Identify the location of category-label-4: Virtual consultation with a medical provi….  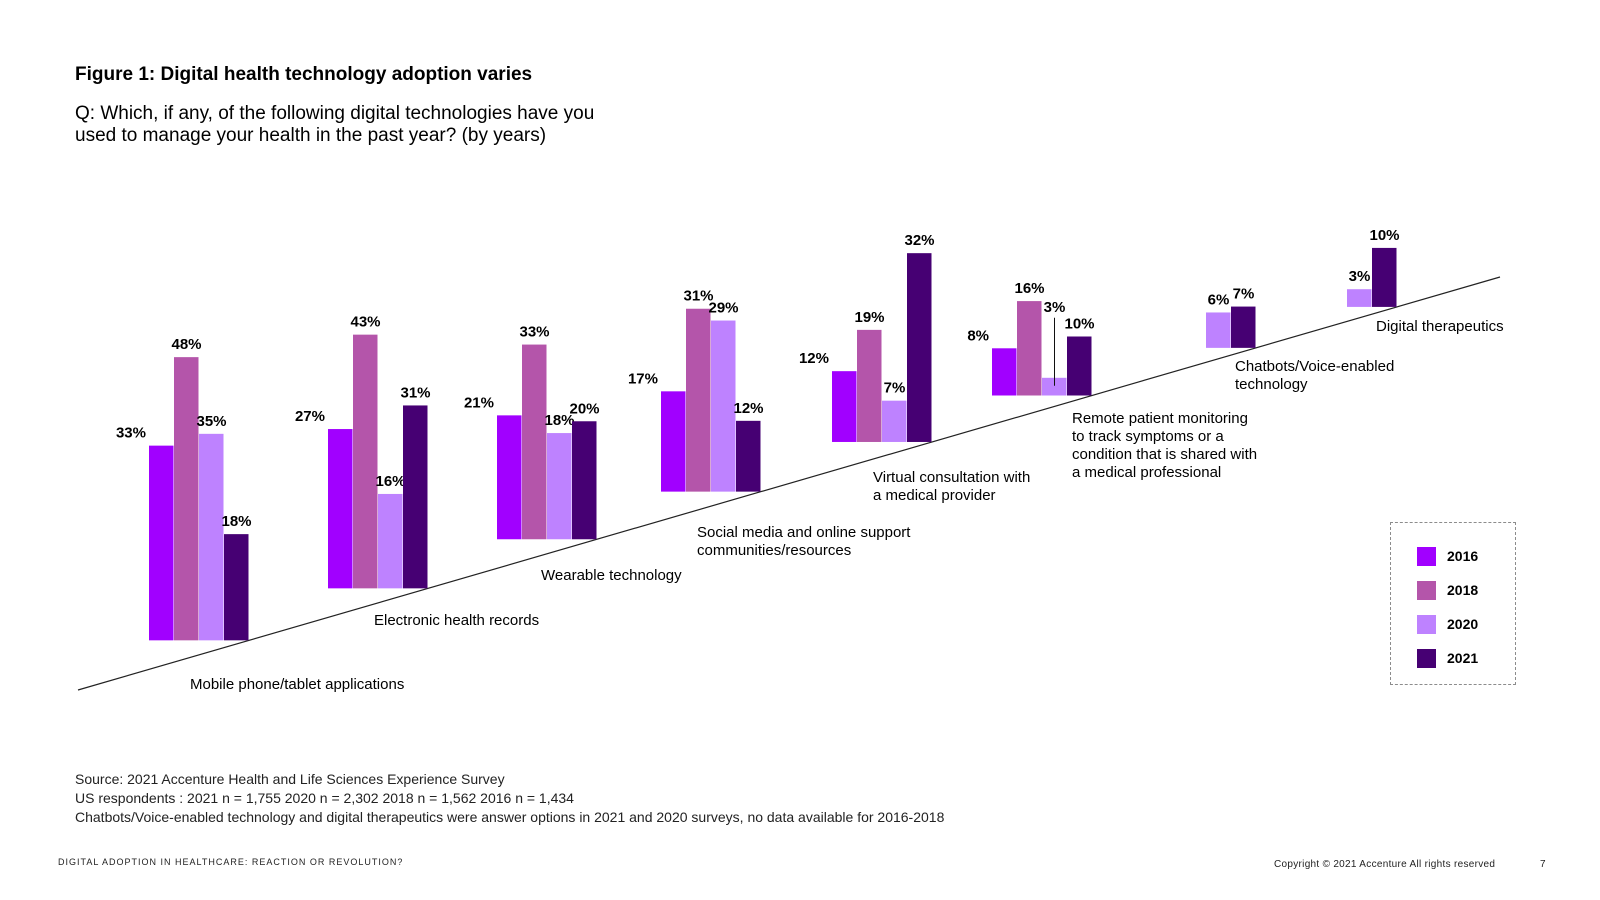
(951, 487).